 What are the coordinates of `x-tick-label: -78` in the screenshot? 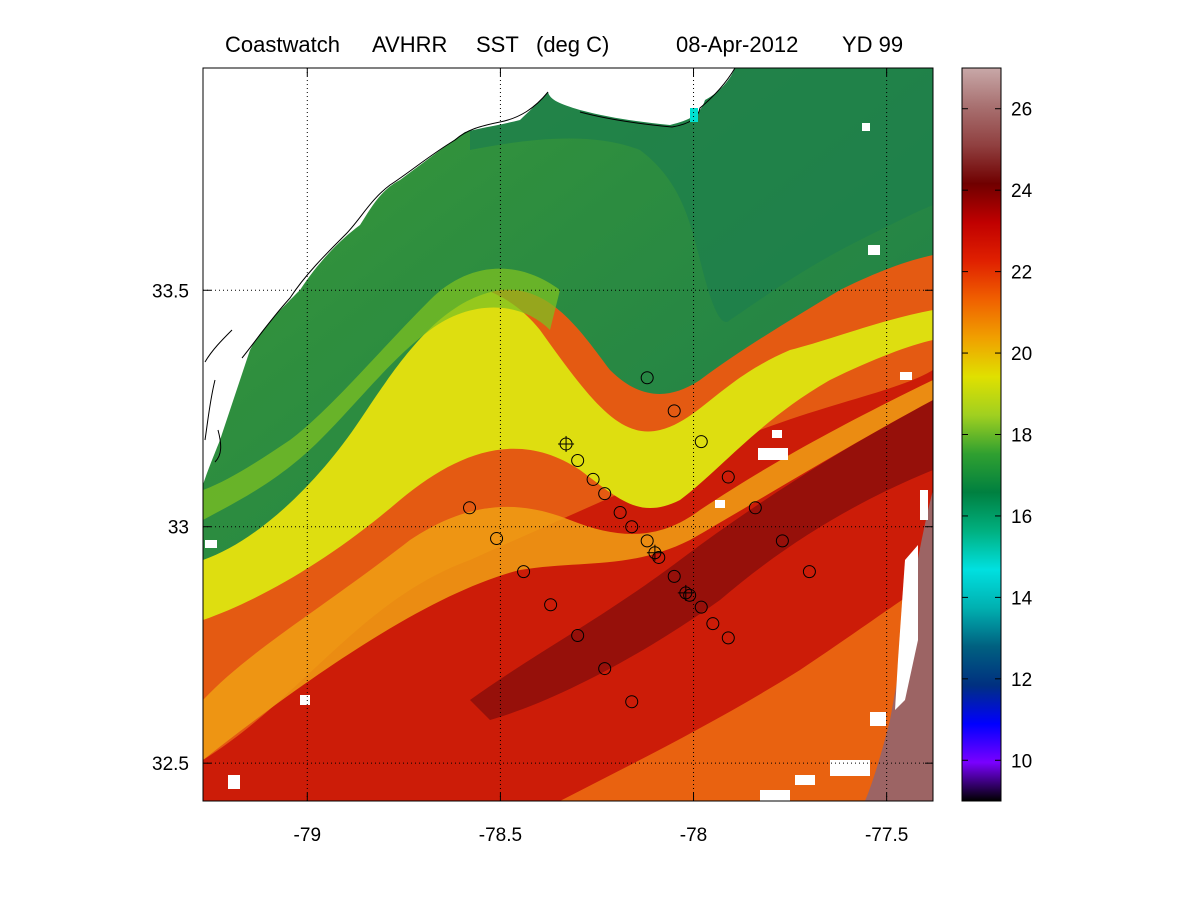 It's located at (693, 835).